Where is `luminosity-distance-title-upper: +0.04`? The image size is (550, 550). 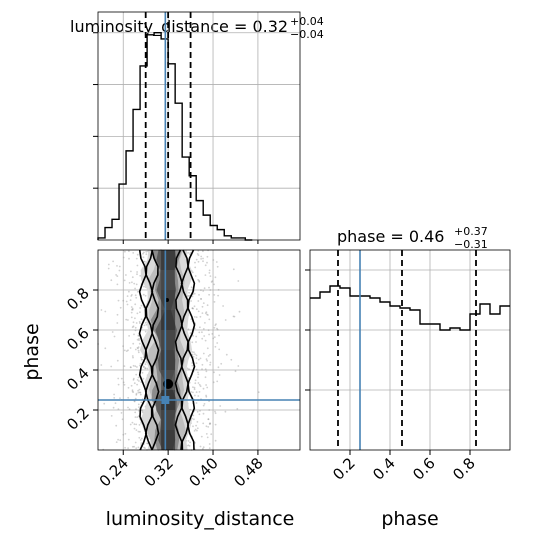 luminosity-distance-title-upper: +0.04 is located at coordinates (307, 21).